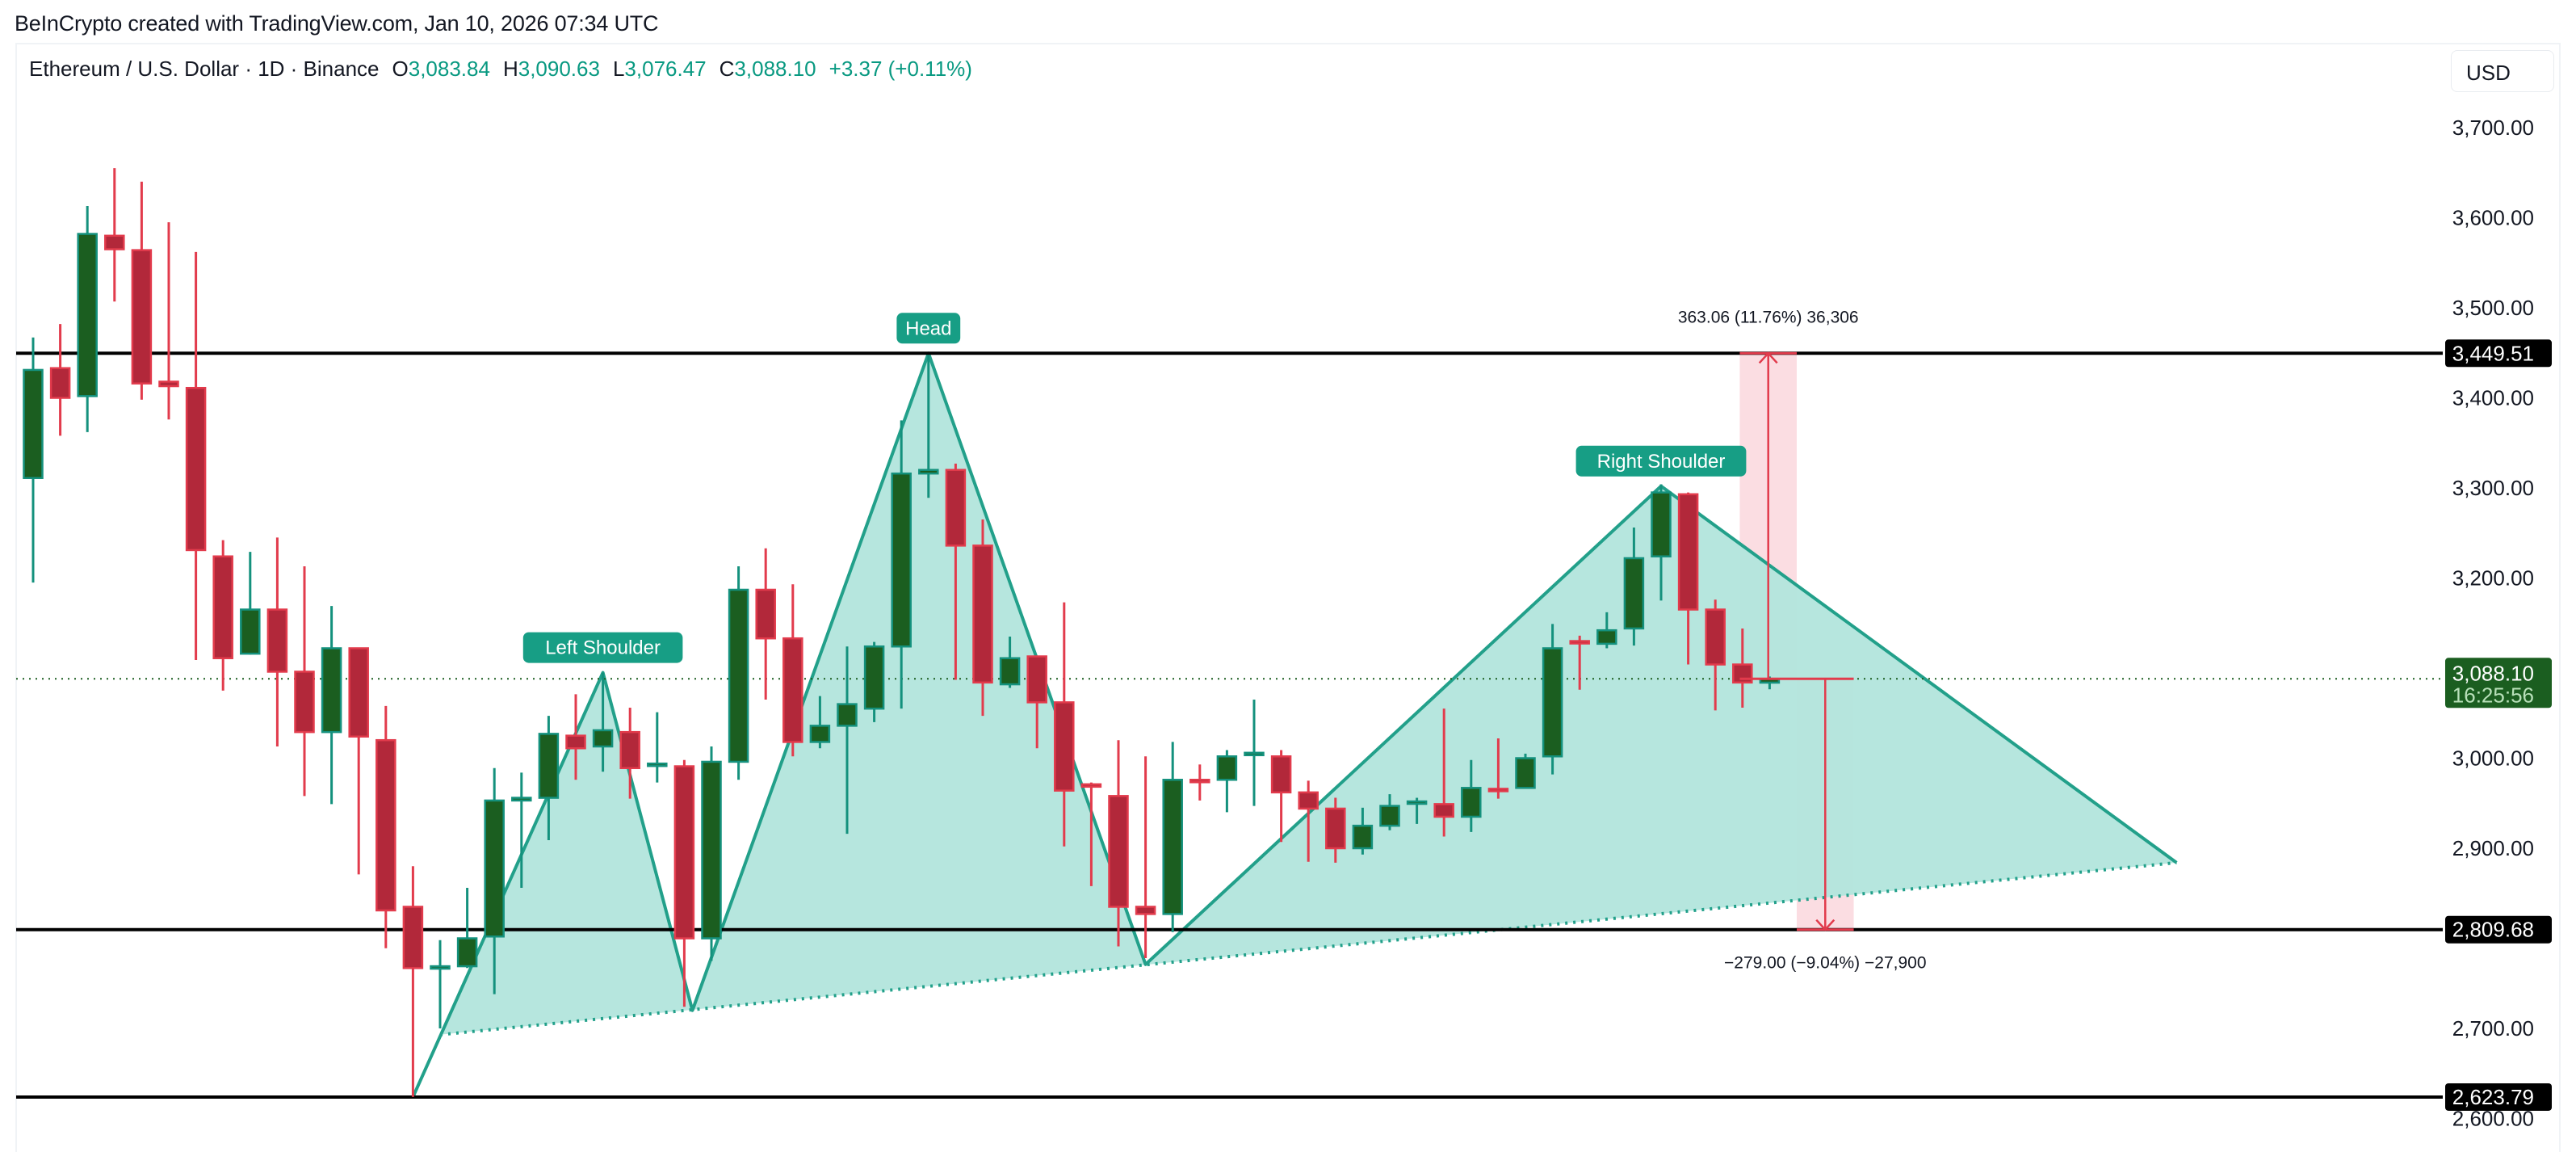 The image size is (2576, 1152). Describe the element at coordinates (2502, 71) in the screenshot. I see `currency-button: USD` at that location.